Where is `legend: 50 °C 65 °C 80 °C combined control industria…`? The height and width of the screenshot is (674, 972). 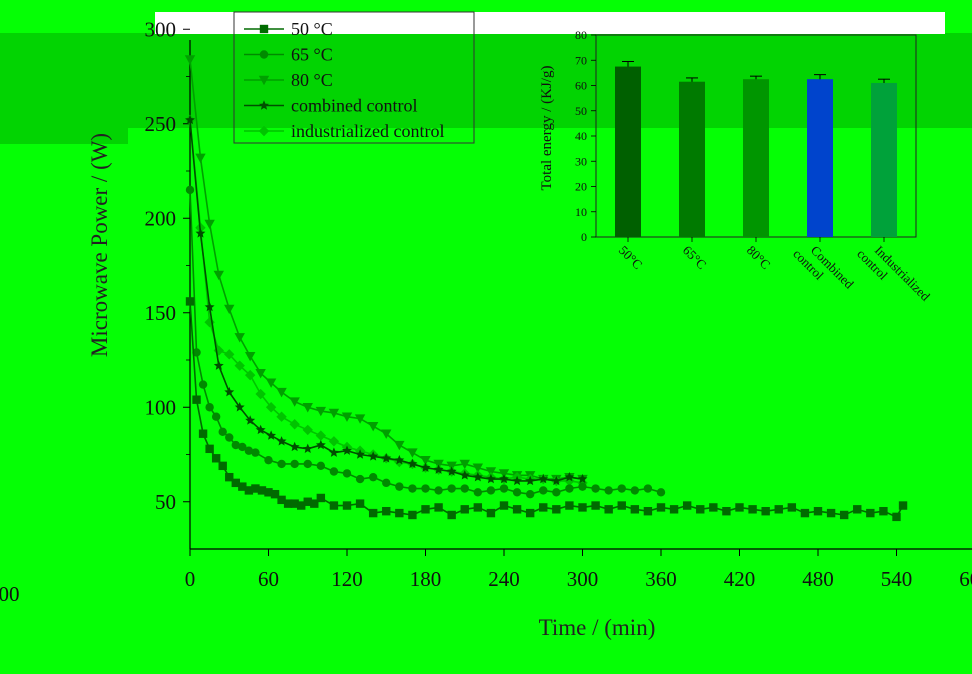
legend: 50 °C 65 °C 80 °C combined control industria… is located at coordinates (344, 80).